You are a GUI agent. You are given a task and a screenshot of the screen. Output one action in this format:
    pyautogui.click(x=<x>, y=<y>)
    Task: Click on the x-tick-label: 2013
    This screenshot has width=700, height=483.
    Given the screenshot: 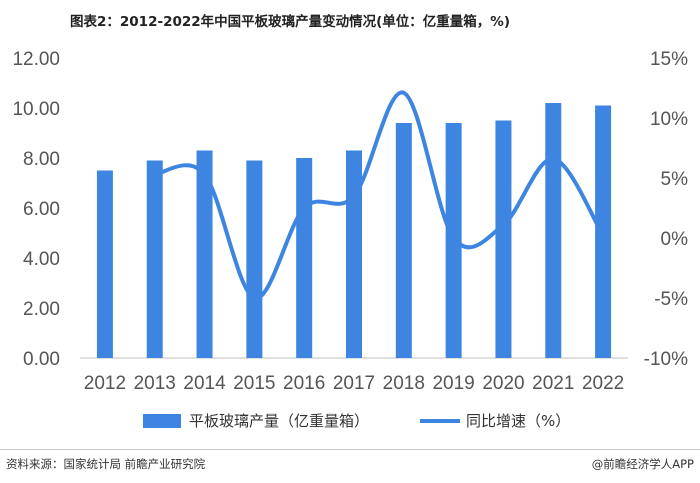 What is the action you would take?
    pyautogui.click(x=155, y=383)
    